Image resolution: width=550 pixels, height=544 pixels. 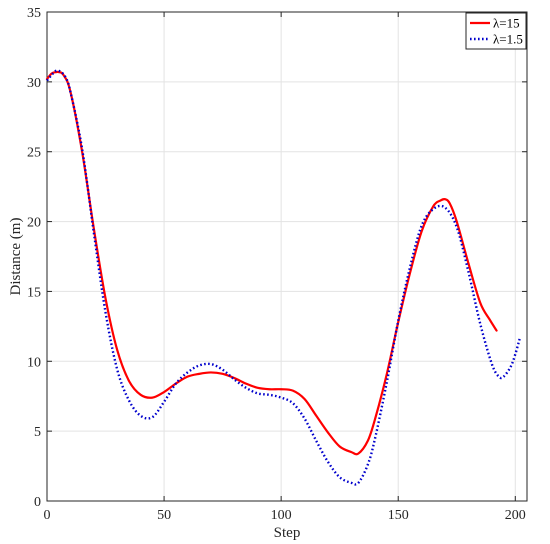 I want to click on x-tick-label: 0, so click(x=47, y=515).